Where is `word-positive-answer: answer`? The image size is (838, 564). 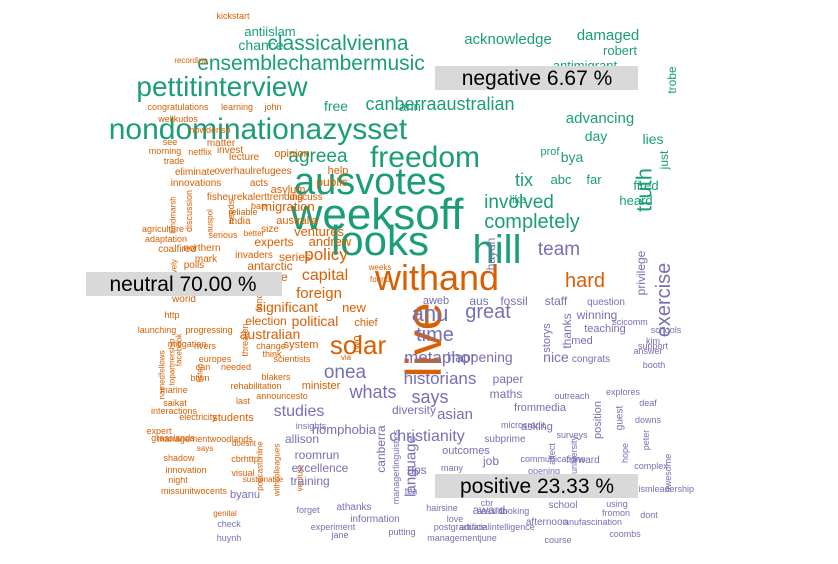
word-positive-answer: answer is located at coordinates (647, 351).